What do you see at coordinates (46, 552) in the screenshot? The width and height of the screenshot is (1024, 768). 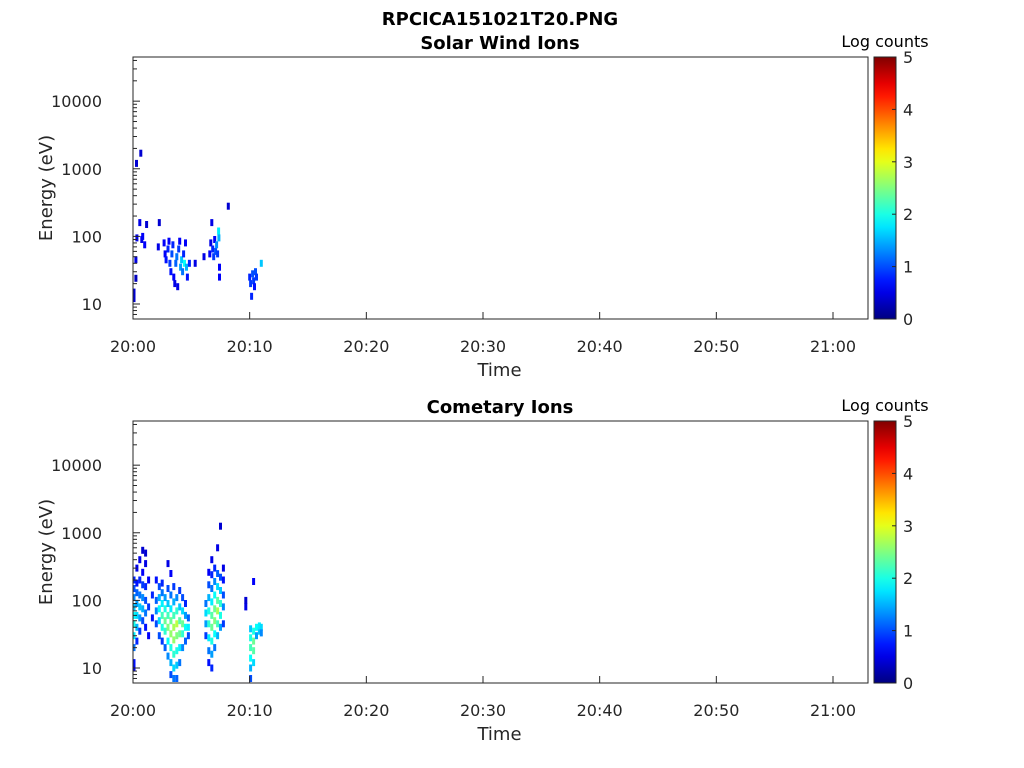 I see `y-axis-label: Energy (eV)` at bounding box center [46, 552].